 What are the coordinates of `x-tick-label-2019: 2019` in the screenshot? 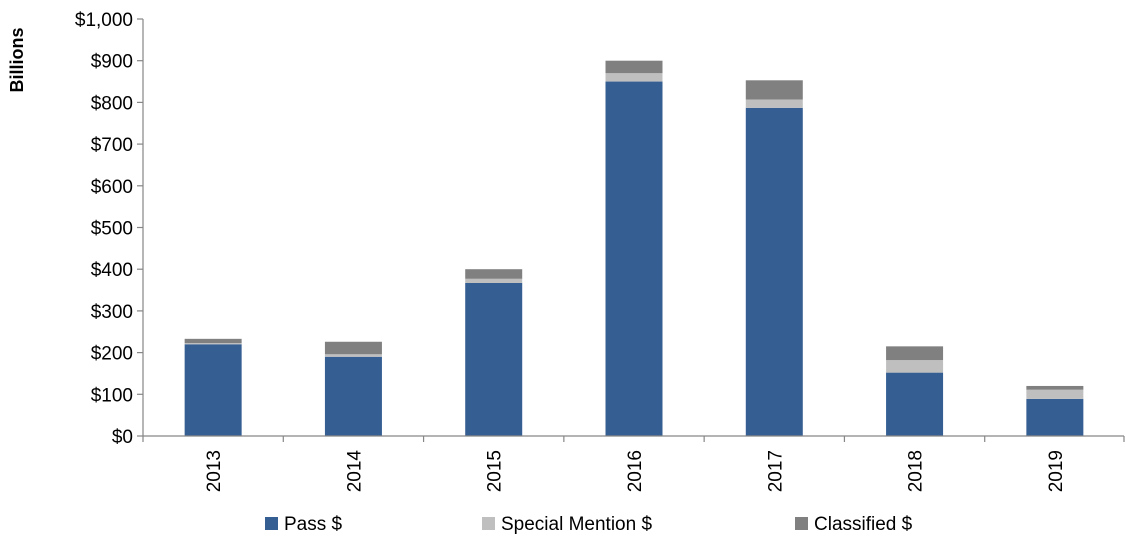 It's located at (1056, 471).